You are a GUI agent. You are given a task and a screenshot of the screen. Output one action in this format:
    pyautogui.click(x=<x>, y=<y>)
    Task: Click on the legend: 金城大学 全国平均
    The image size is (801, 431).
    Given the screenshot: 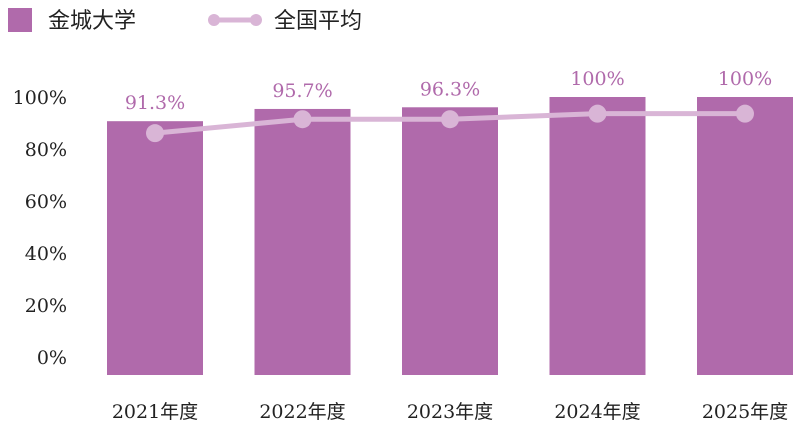 What is the action you would take?
    pyautogui.click(x=185, y=21)
    